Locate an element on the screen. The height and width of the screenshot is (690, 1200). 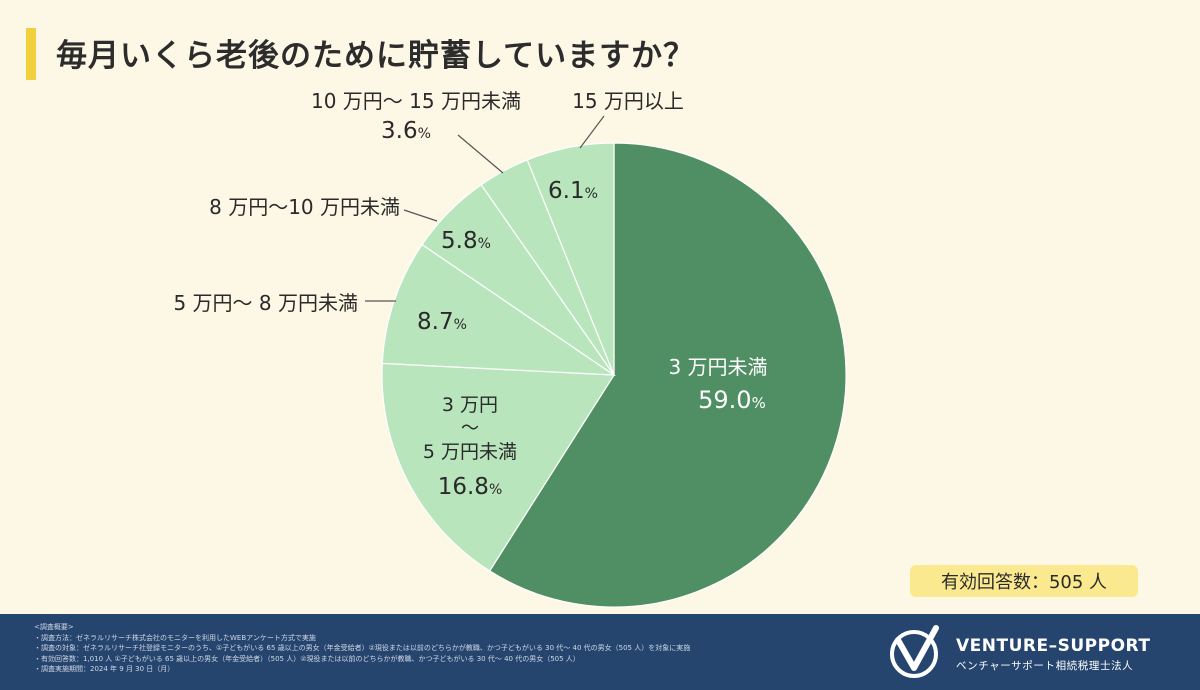
slice-label-30k-50k-line1: 3 万円 is located at coordinates (470, 405).